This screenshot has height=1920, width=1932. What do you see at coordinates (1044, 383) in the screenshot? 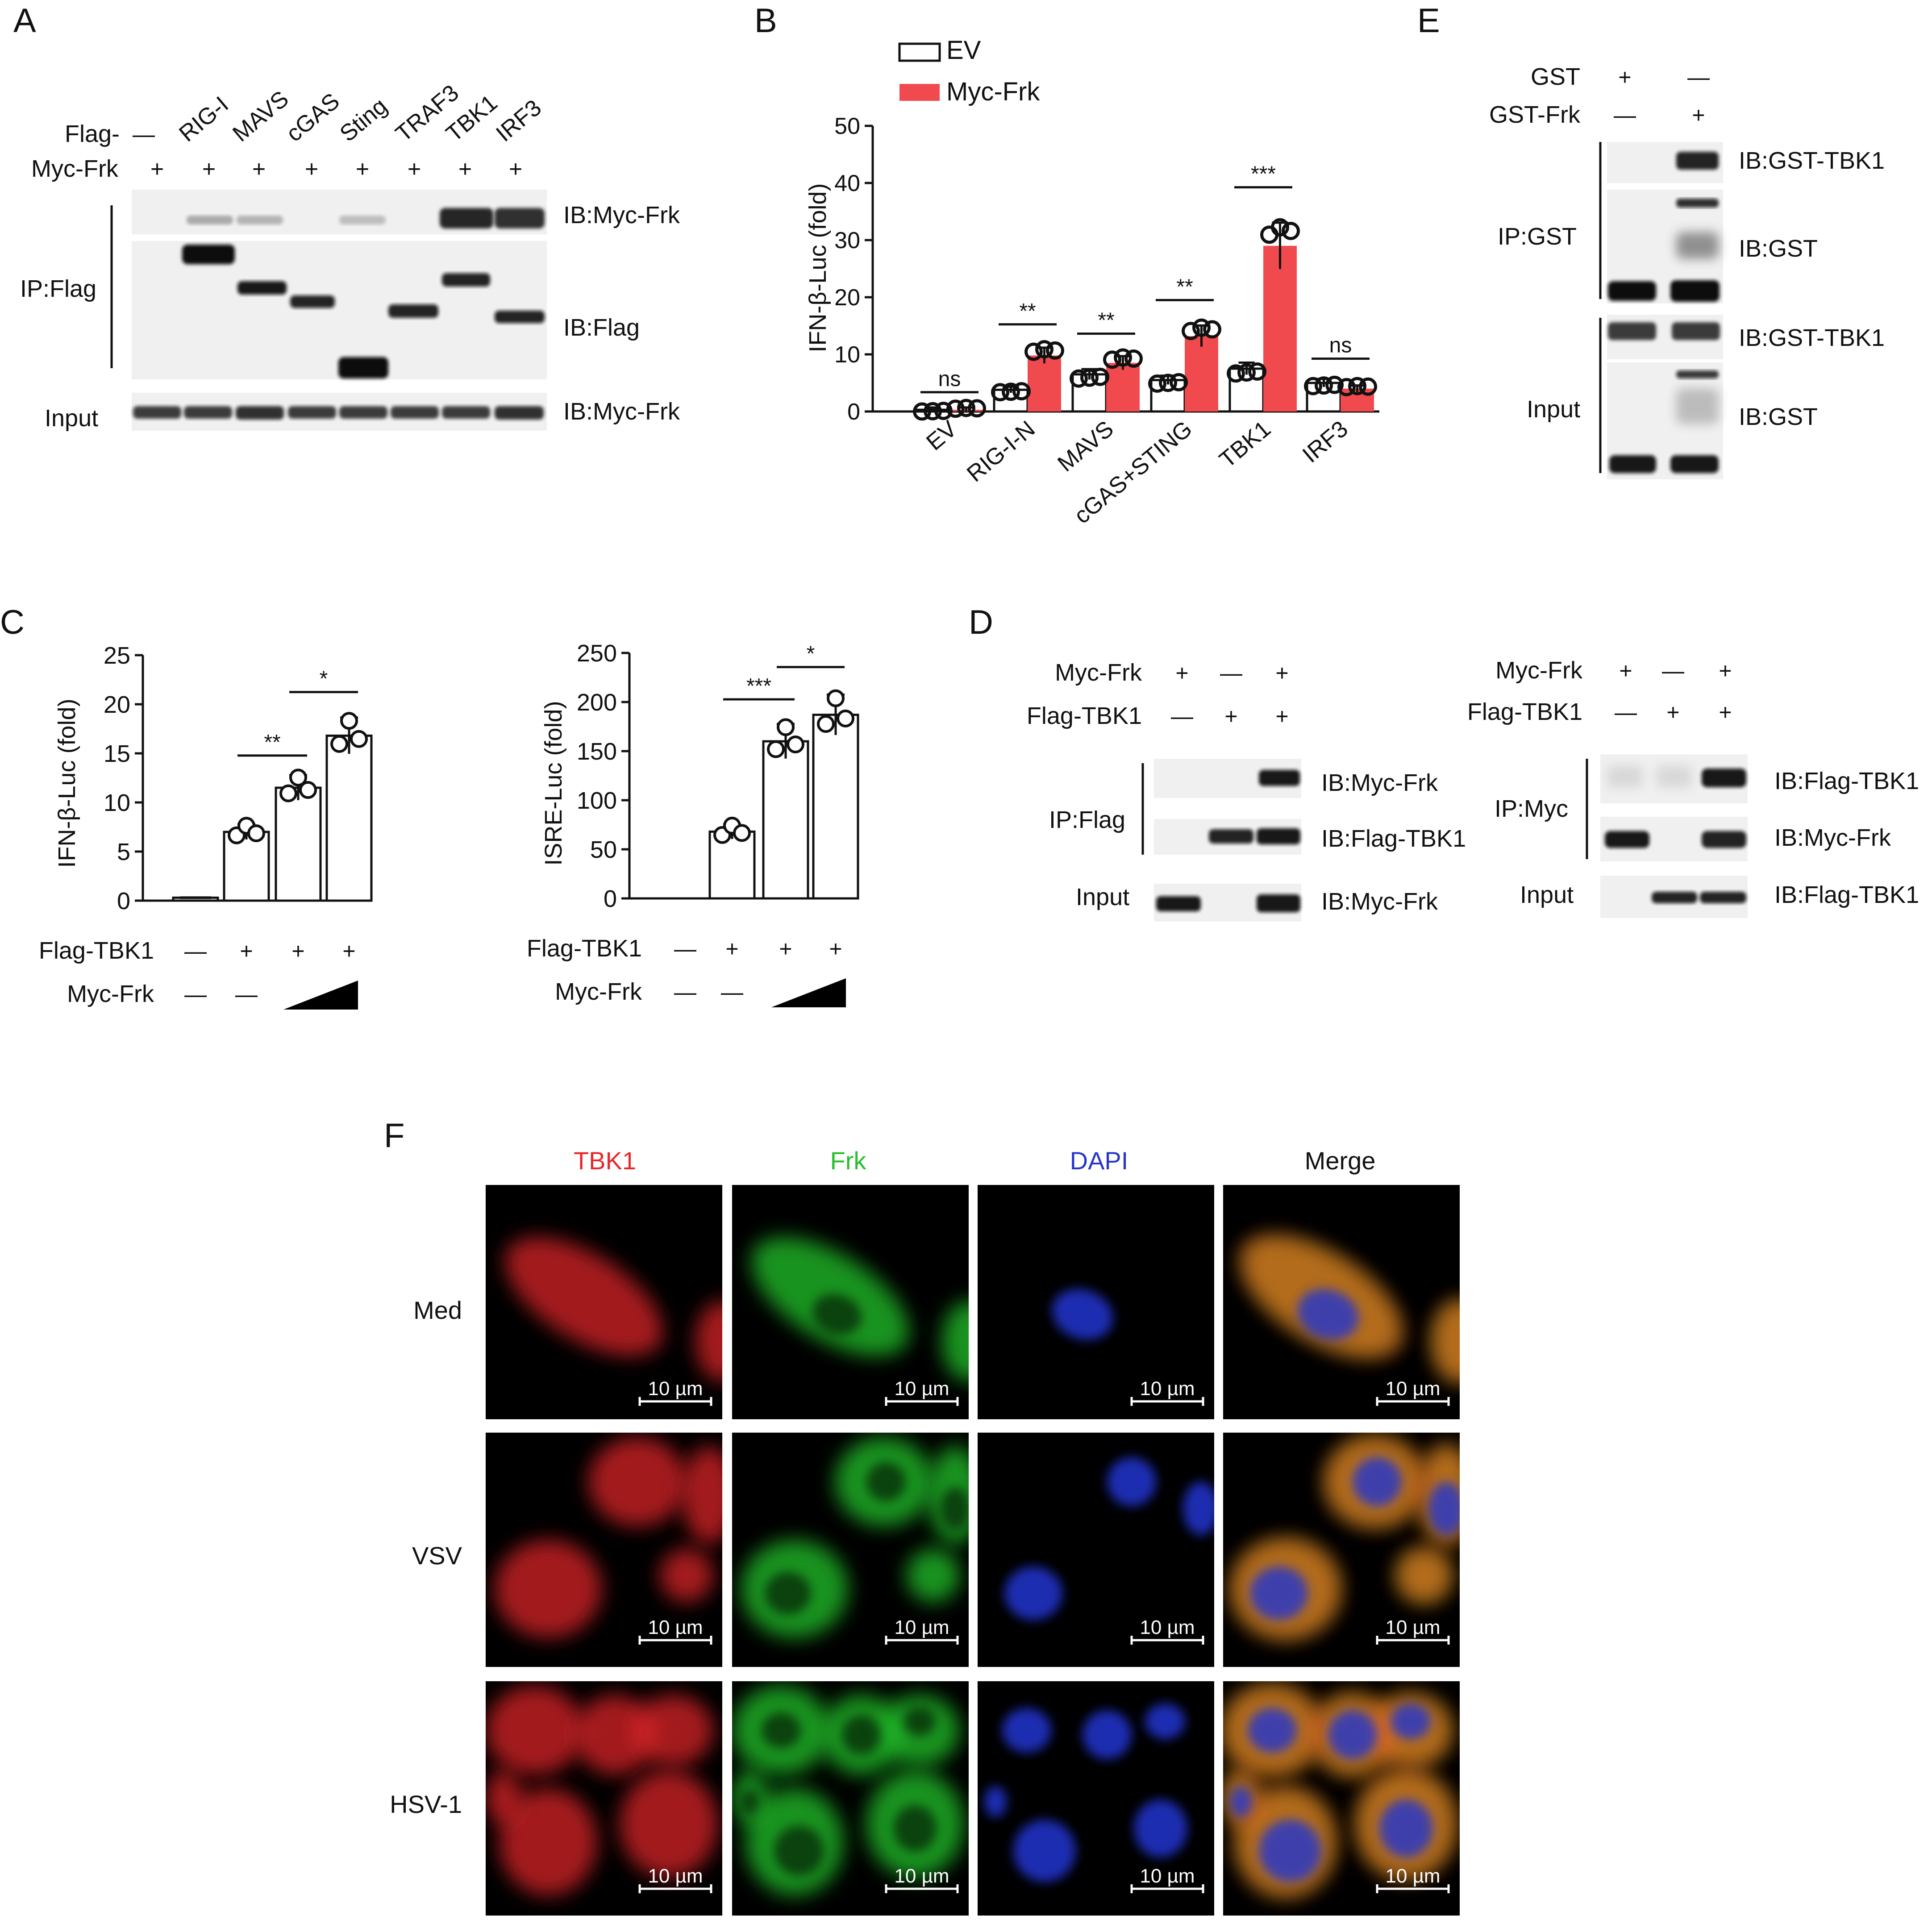
I see `bar-myc-frk` at bounding box center [1044, 383].